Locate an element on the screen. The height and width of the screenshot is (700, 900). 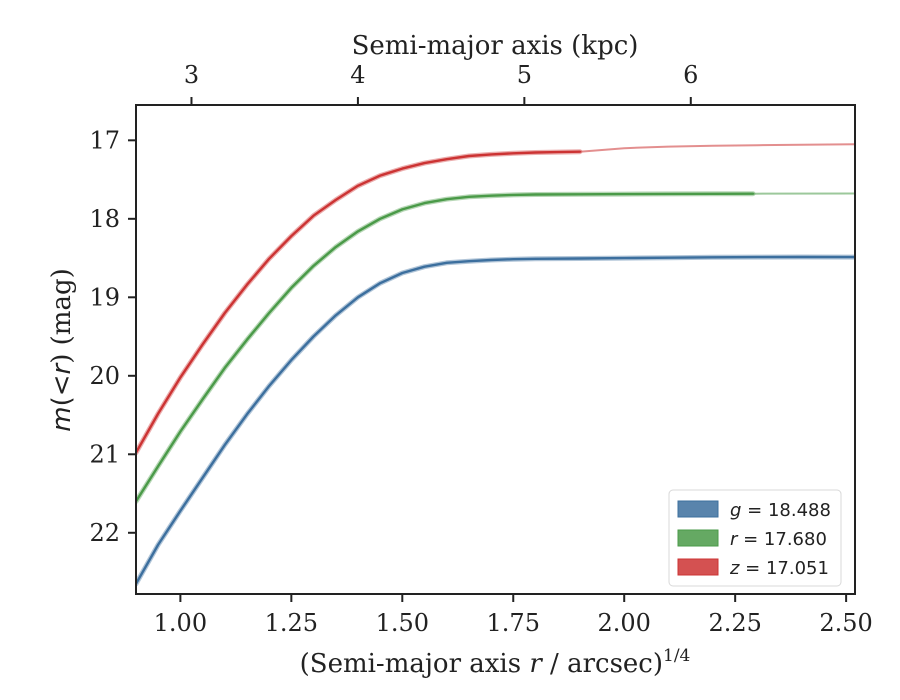
x-tick-label: 1.00 is located at coordinates (180, 623).